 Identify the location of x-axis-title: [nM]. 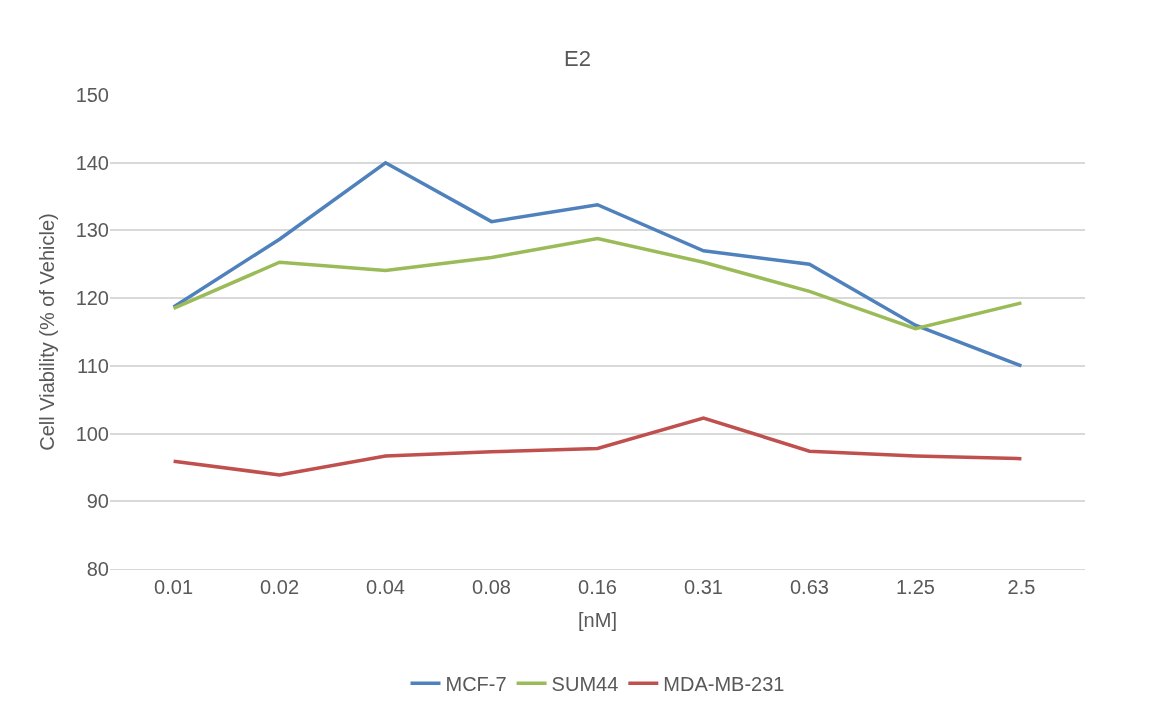
(597, 619).